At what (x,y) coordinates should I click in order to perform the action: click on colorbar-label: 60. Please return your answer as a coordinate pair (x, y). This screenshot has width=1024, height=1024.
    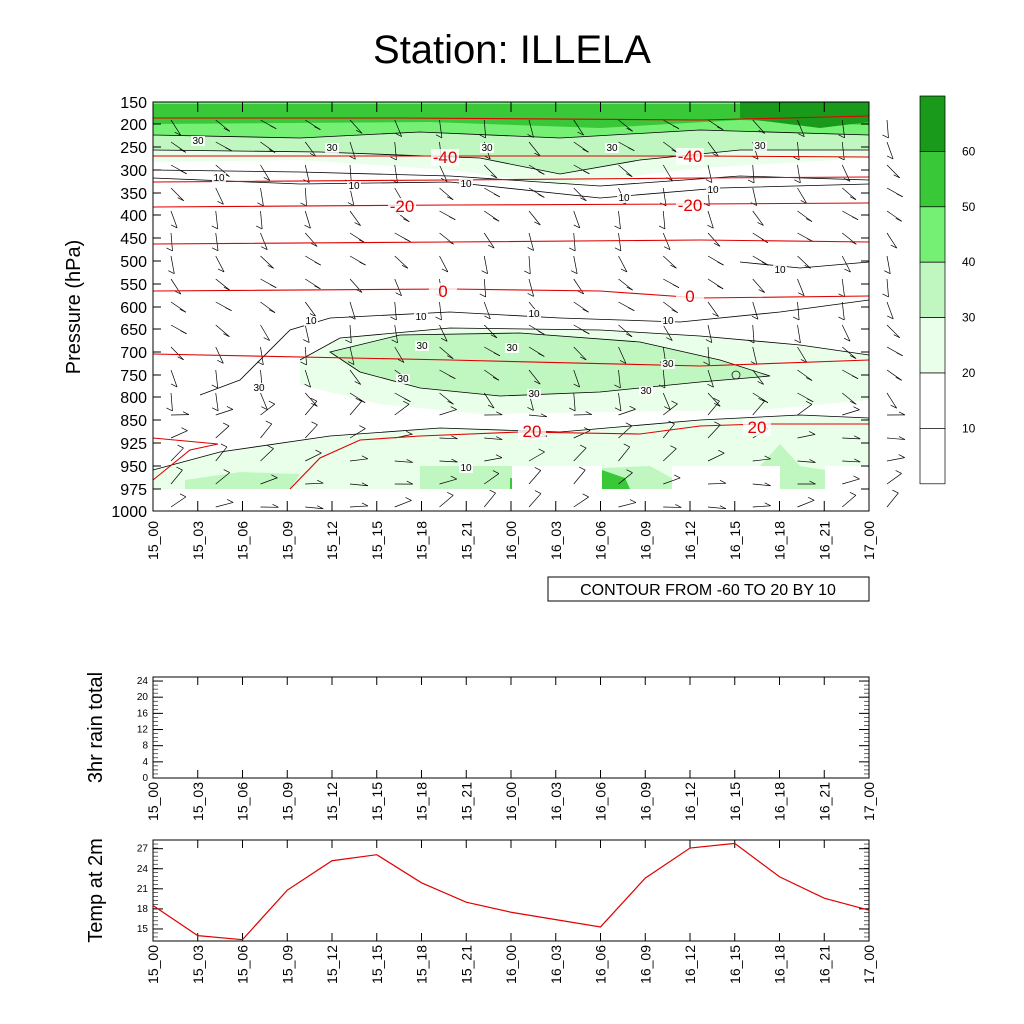
    Looking at the image, I should click on (969, 151).